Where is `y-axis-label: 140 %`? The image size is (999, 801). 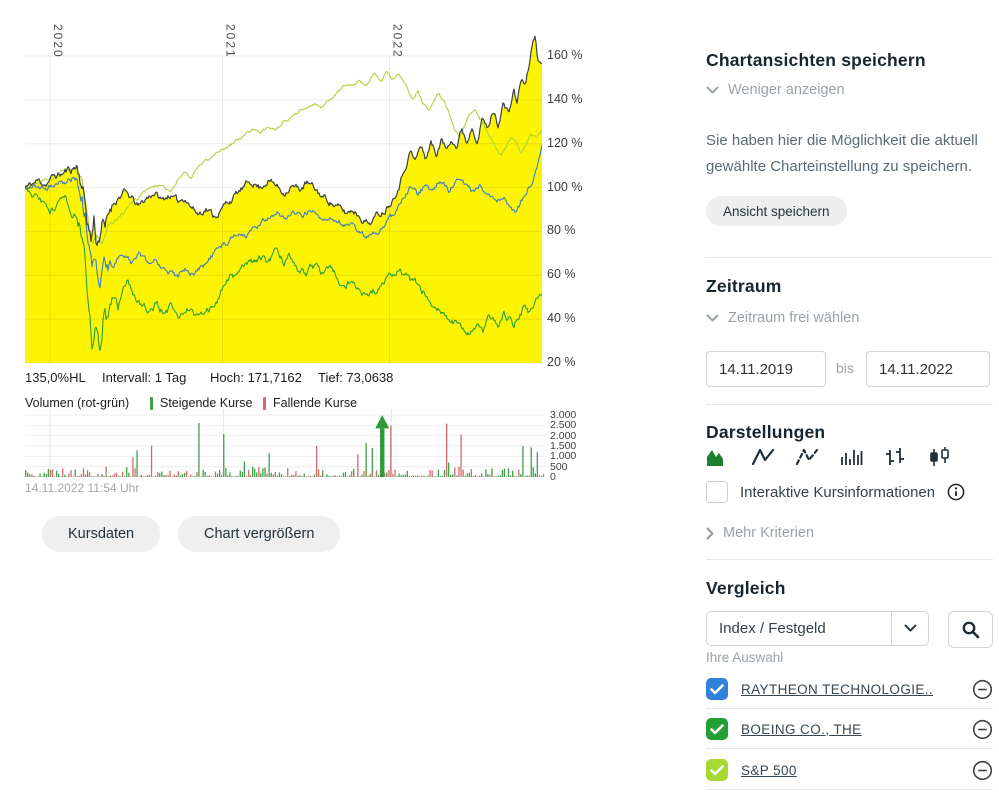 y-axis-label: 140 % is located at coordinates (565, 98).